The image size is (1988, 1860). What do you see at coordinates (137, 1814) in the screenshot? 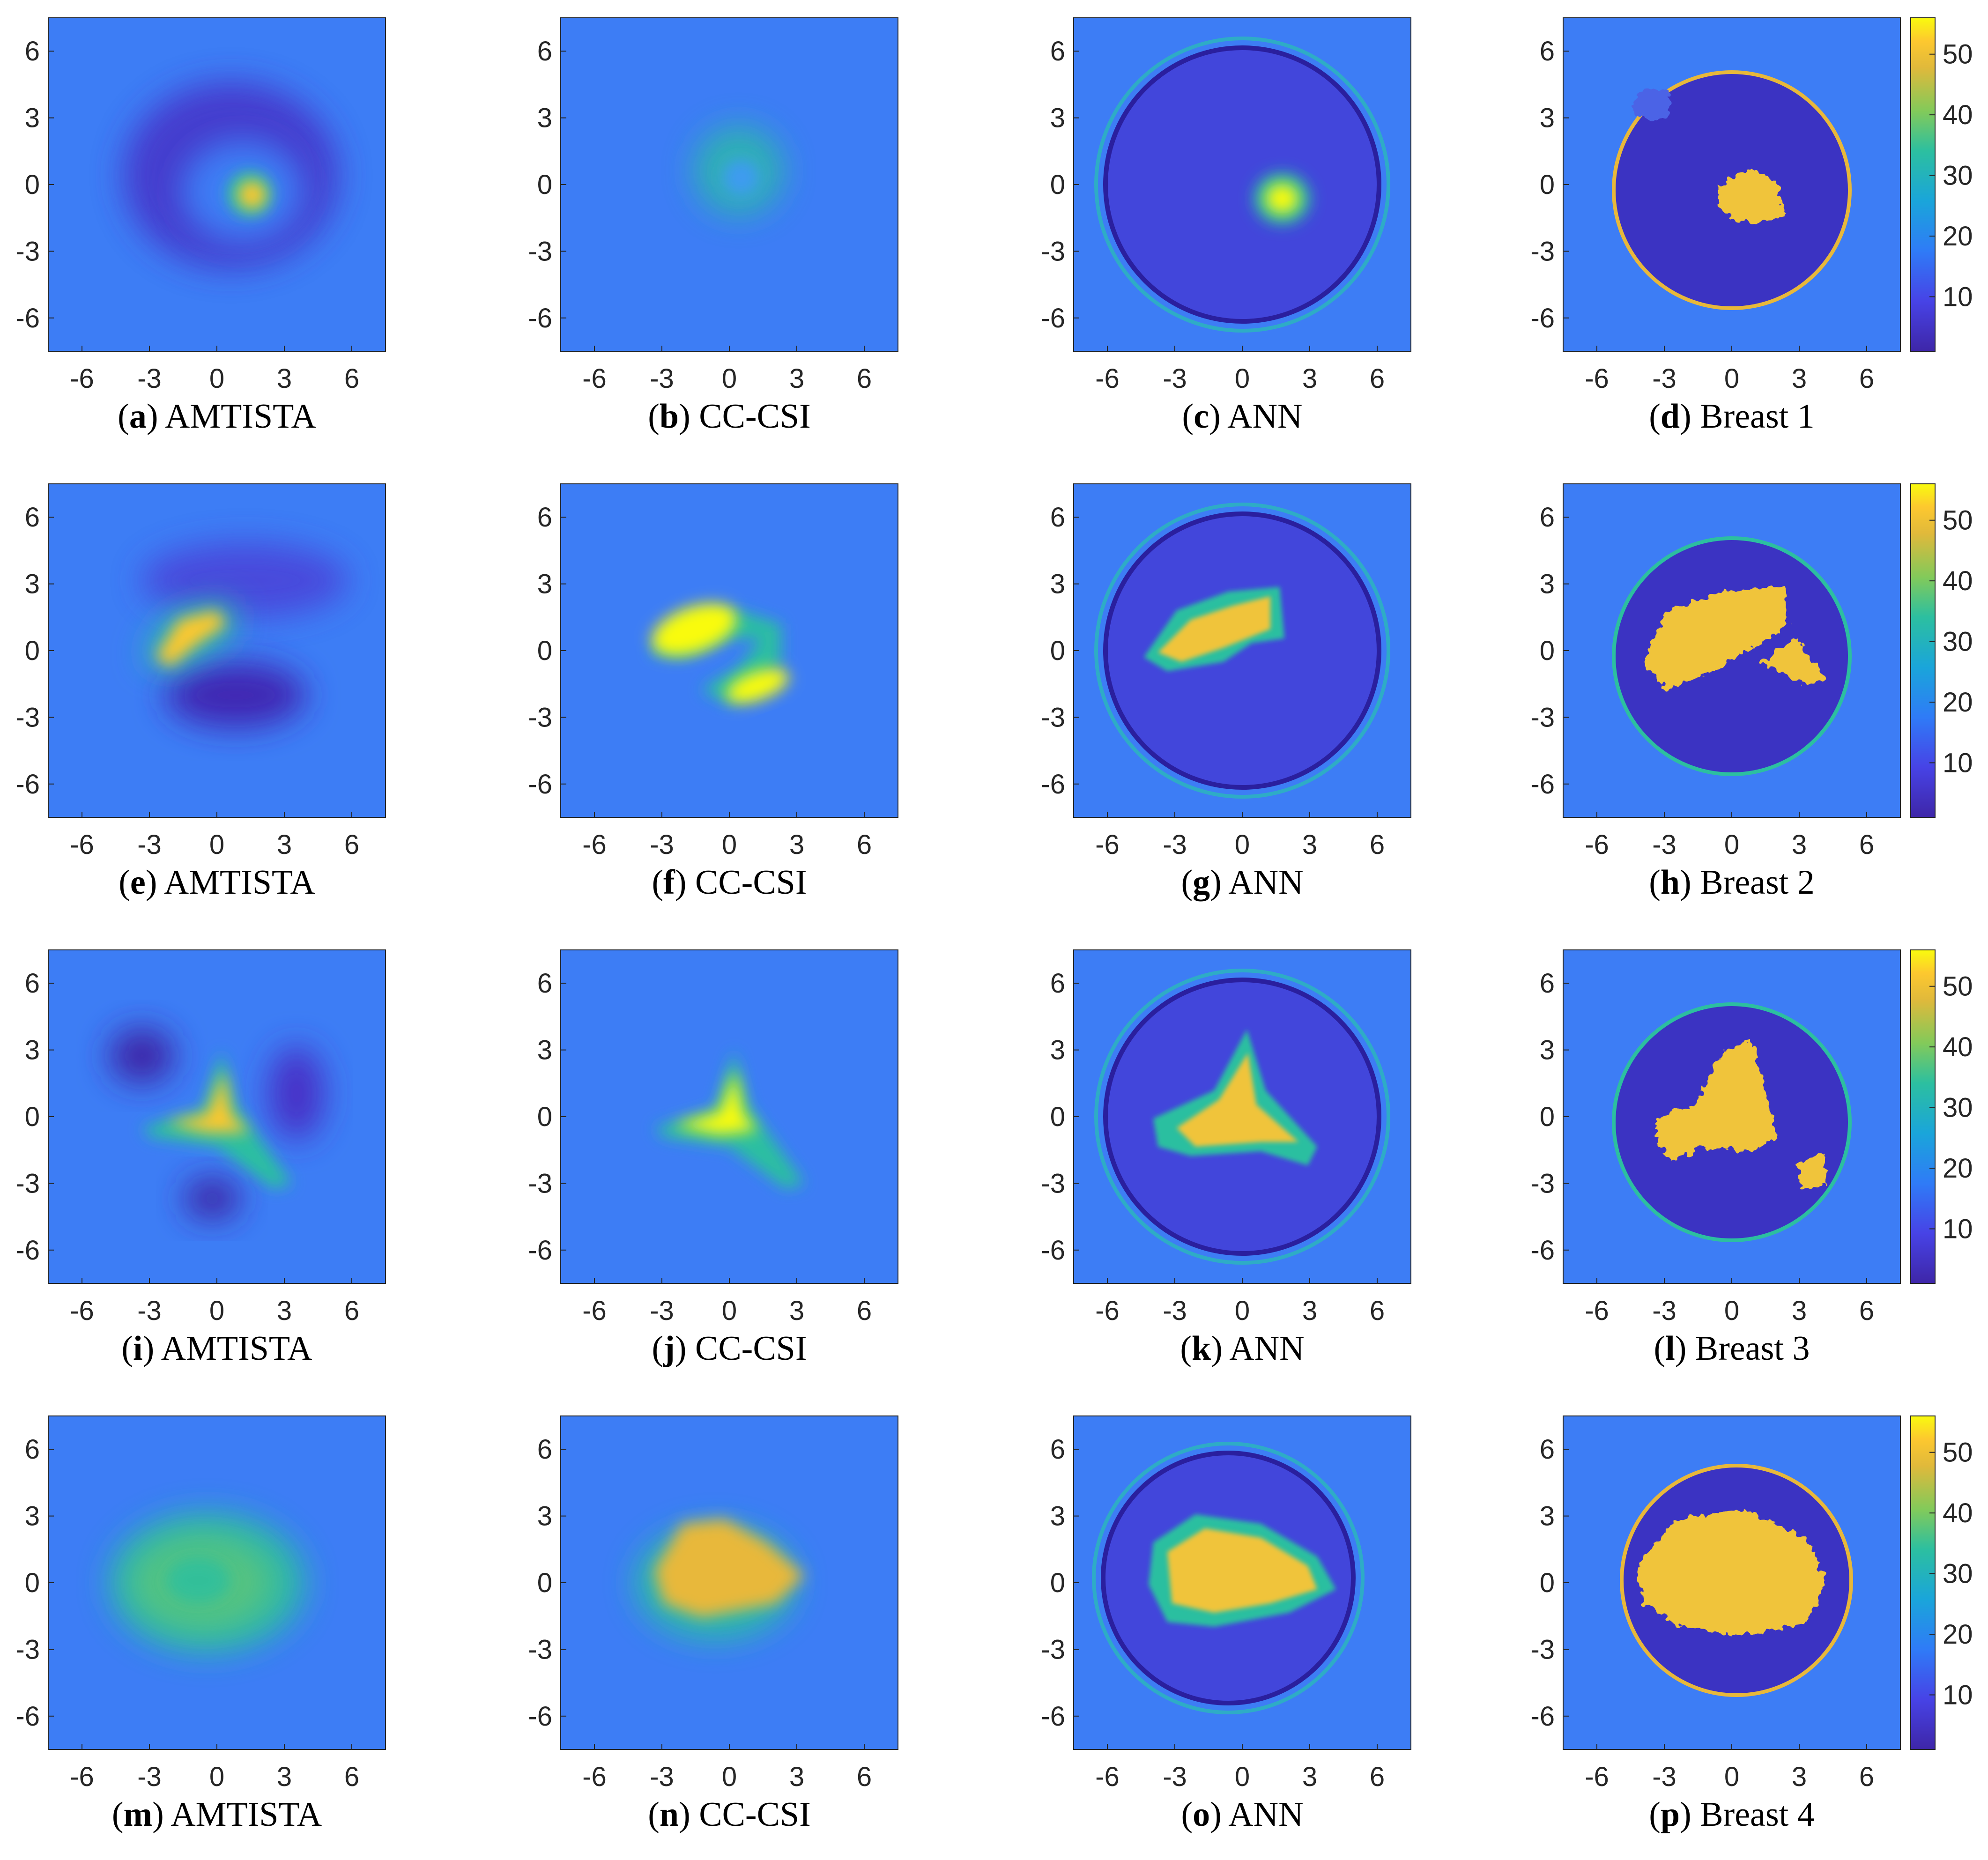
I see `caption-letter: m` at bounding box center [137, 1814].